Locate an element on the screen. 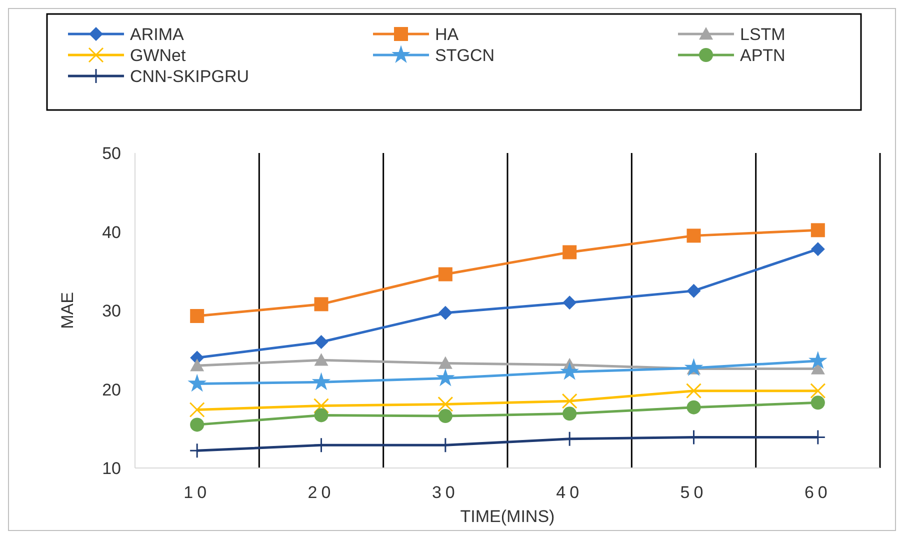  x-tick-label: 50 is located at coordinates (694, 492).